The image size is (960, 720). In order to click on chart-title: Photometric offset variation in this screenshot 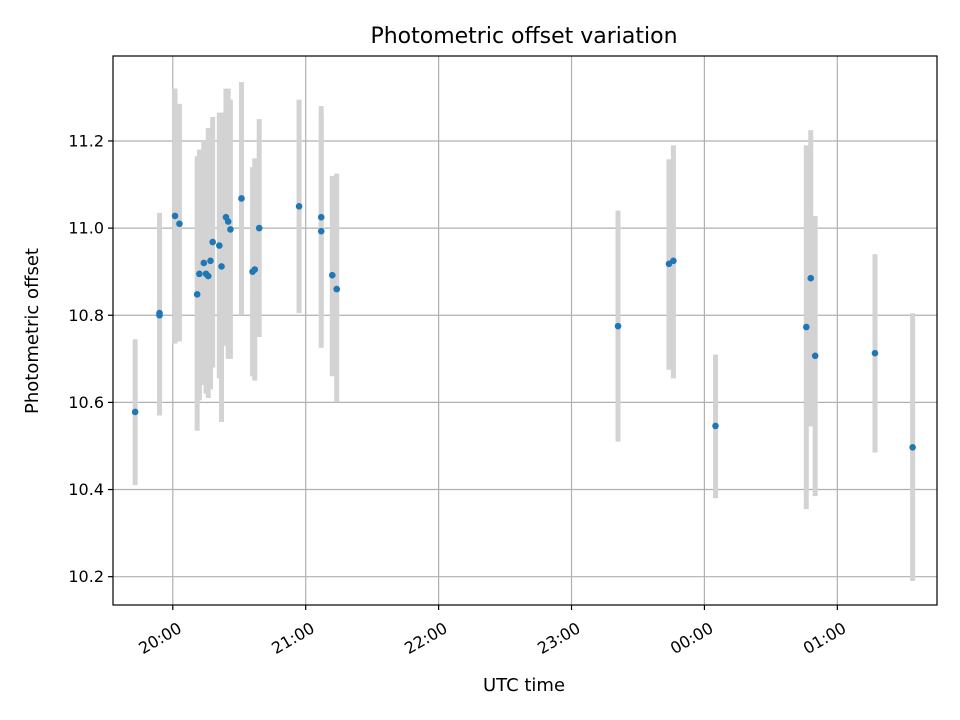, I will do `click(523, 36)`.